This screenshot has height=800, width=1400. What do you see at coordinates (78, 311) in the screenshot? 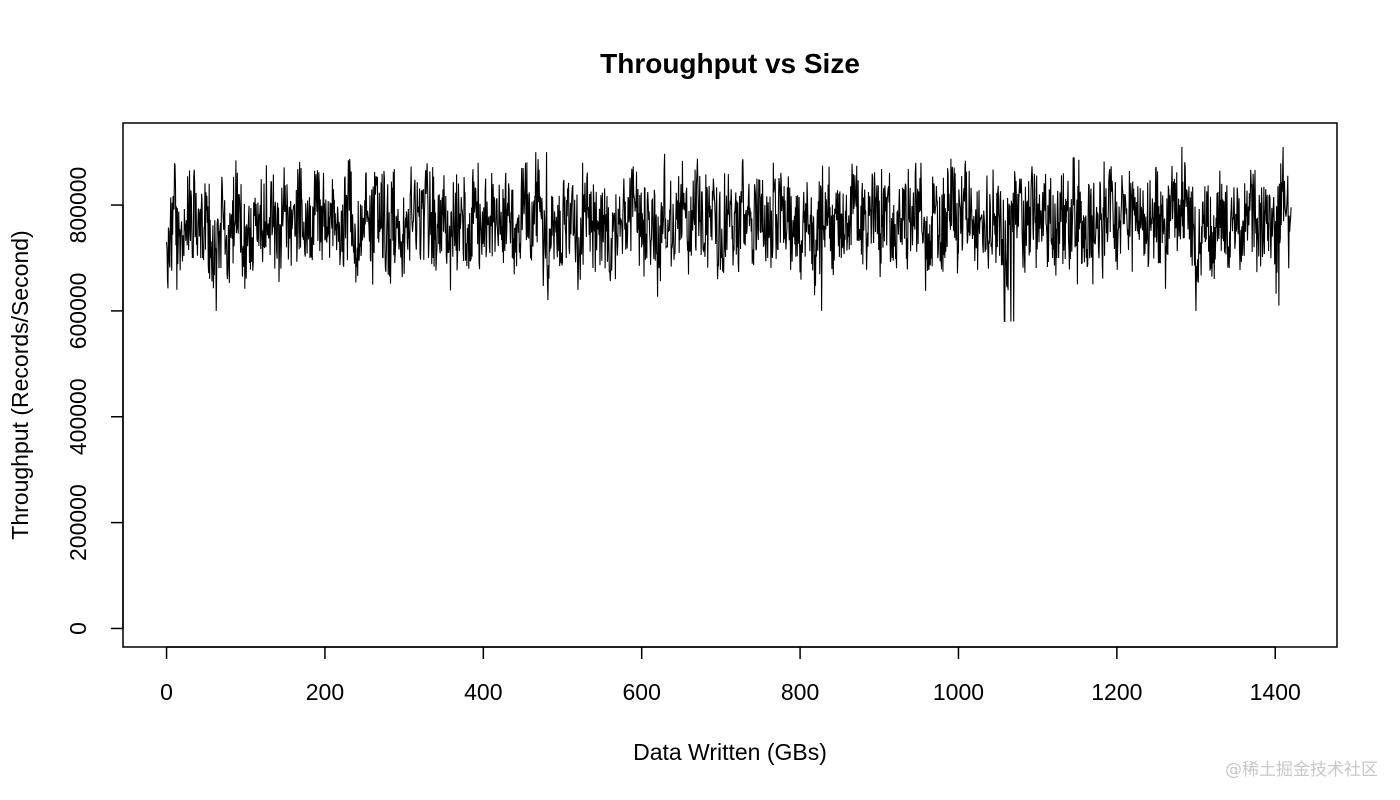
I see `y-tick-label: 600000` at bounding box center [78, 311].